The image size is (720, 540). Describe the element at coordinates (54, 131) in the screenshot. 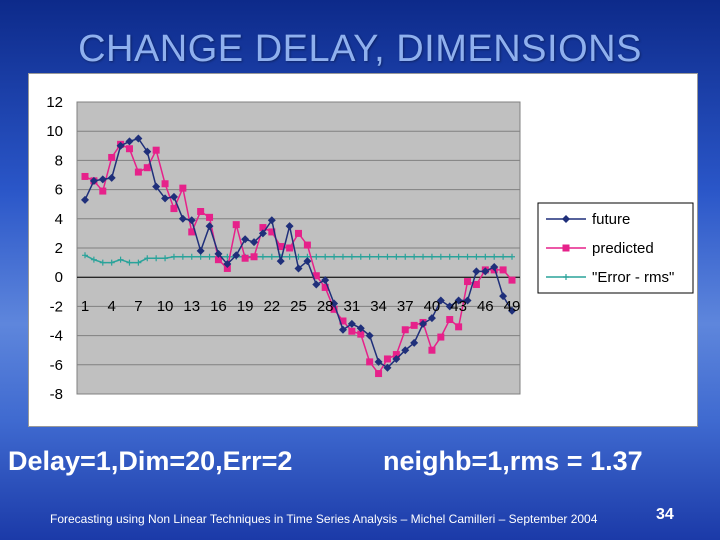

I see `y-tick-label: 10` at that location.